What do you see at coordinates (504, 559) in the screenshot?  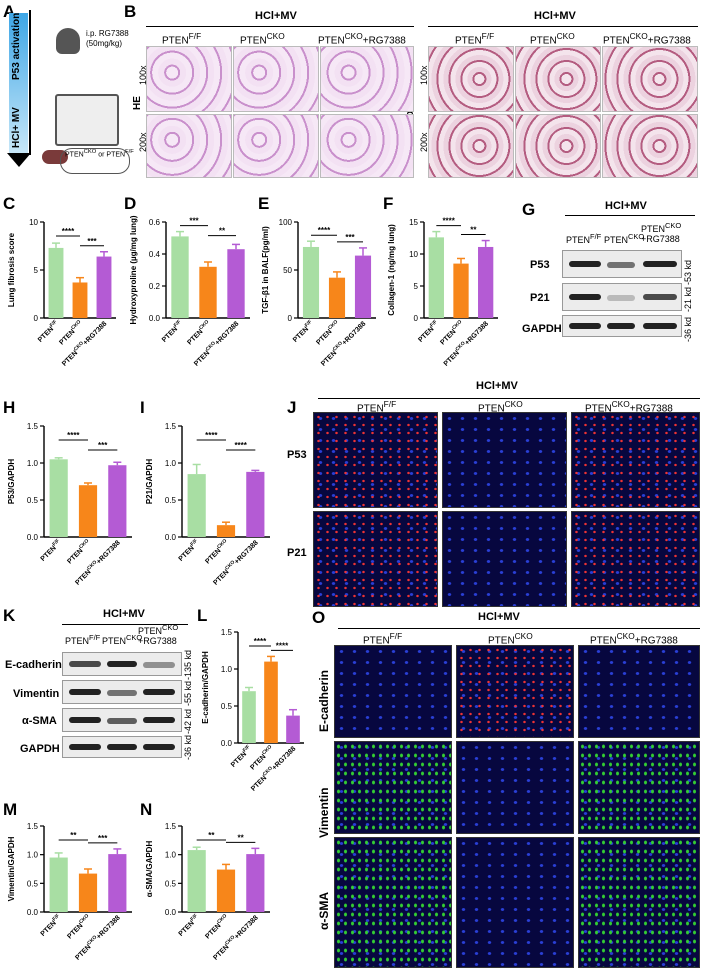 I see `if-p21-cko` at bounding box center [504, 559].